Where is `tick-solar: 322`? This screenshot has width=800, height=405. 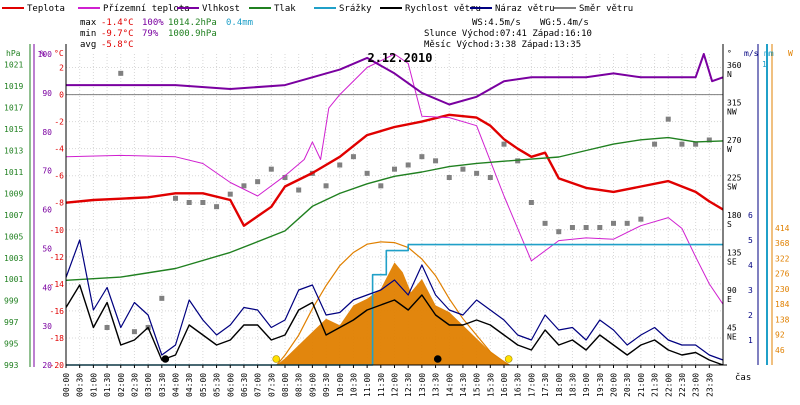 tick-solar: 322 is located at coordinates (782, 258).